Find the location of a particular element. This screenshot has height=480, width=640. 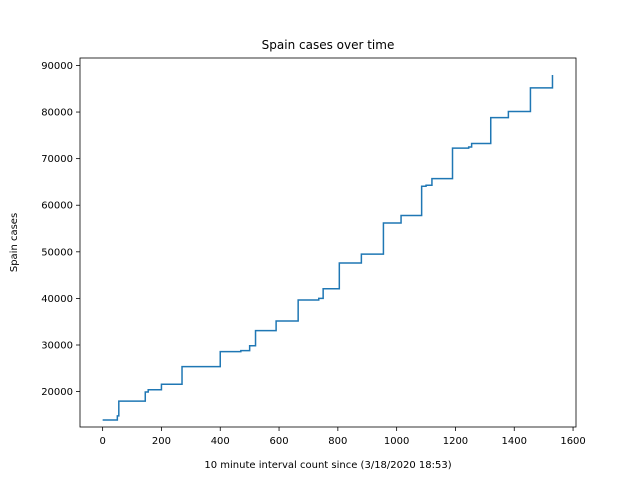

x-tick-label: 800 is located at coordinates (337, 441).